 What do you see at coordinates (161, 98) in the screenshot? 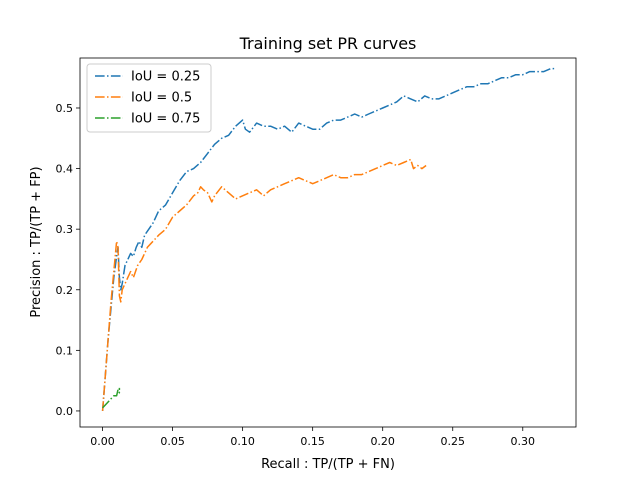
I see `legend-label-2: IoU = 0.5` at bounding box center [161, 98].